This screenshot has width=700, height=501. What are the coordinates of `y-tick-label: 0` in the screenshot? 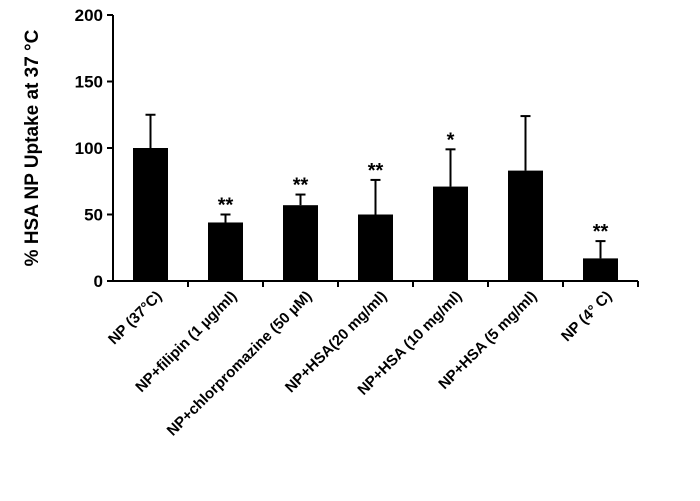 It's located at (98, 281).